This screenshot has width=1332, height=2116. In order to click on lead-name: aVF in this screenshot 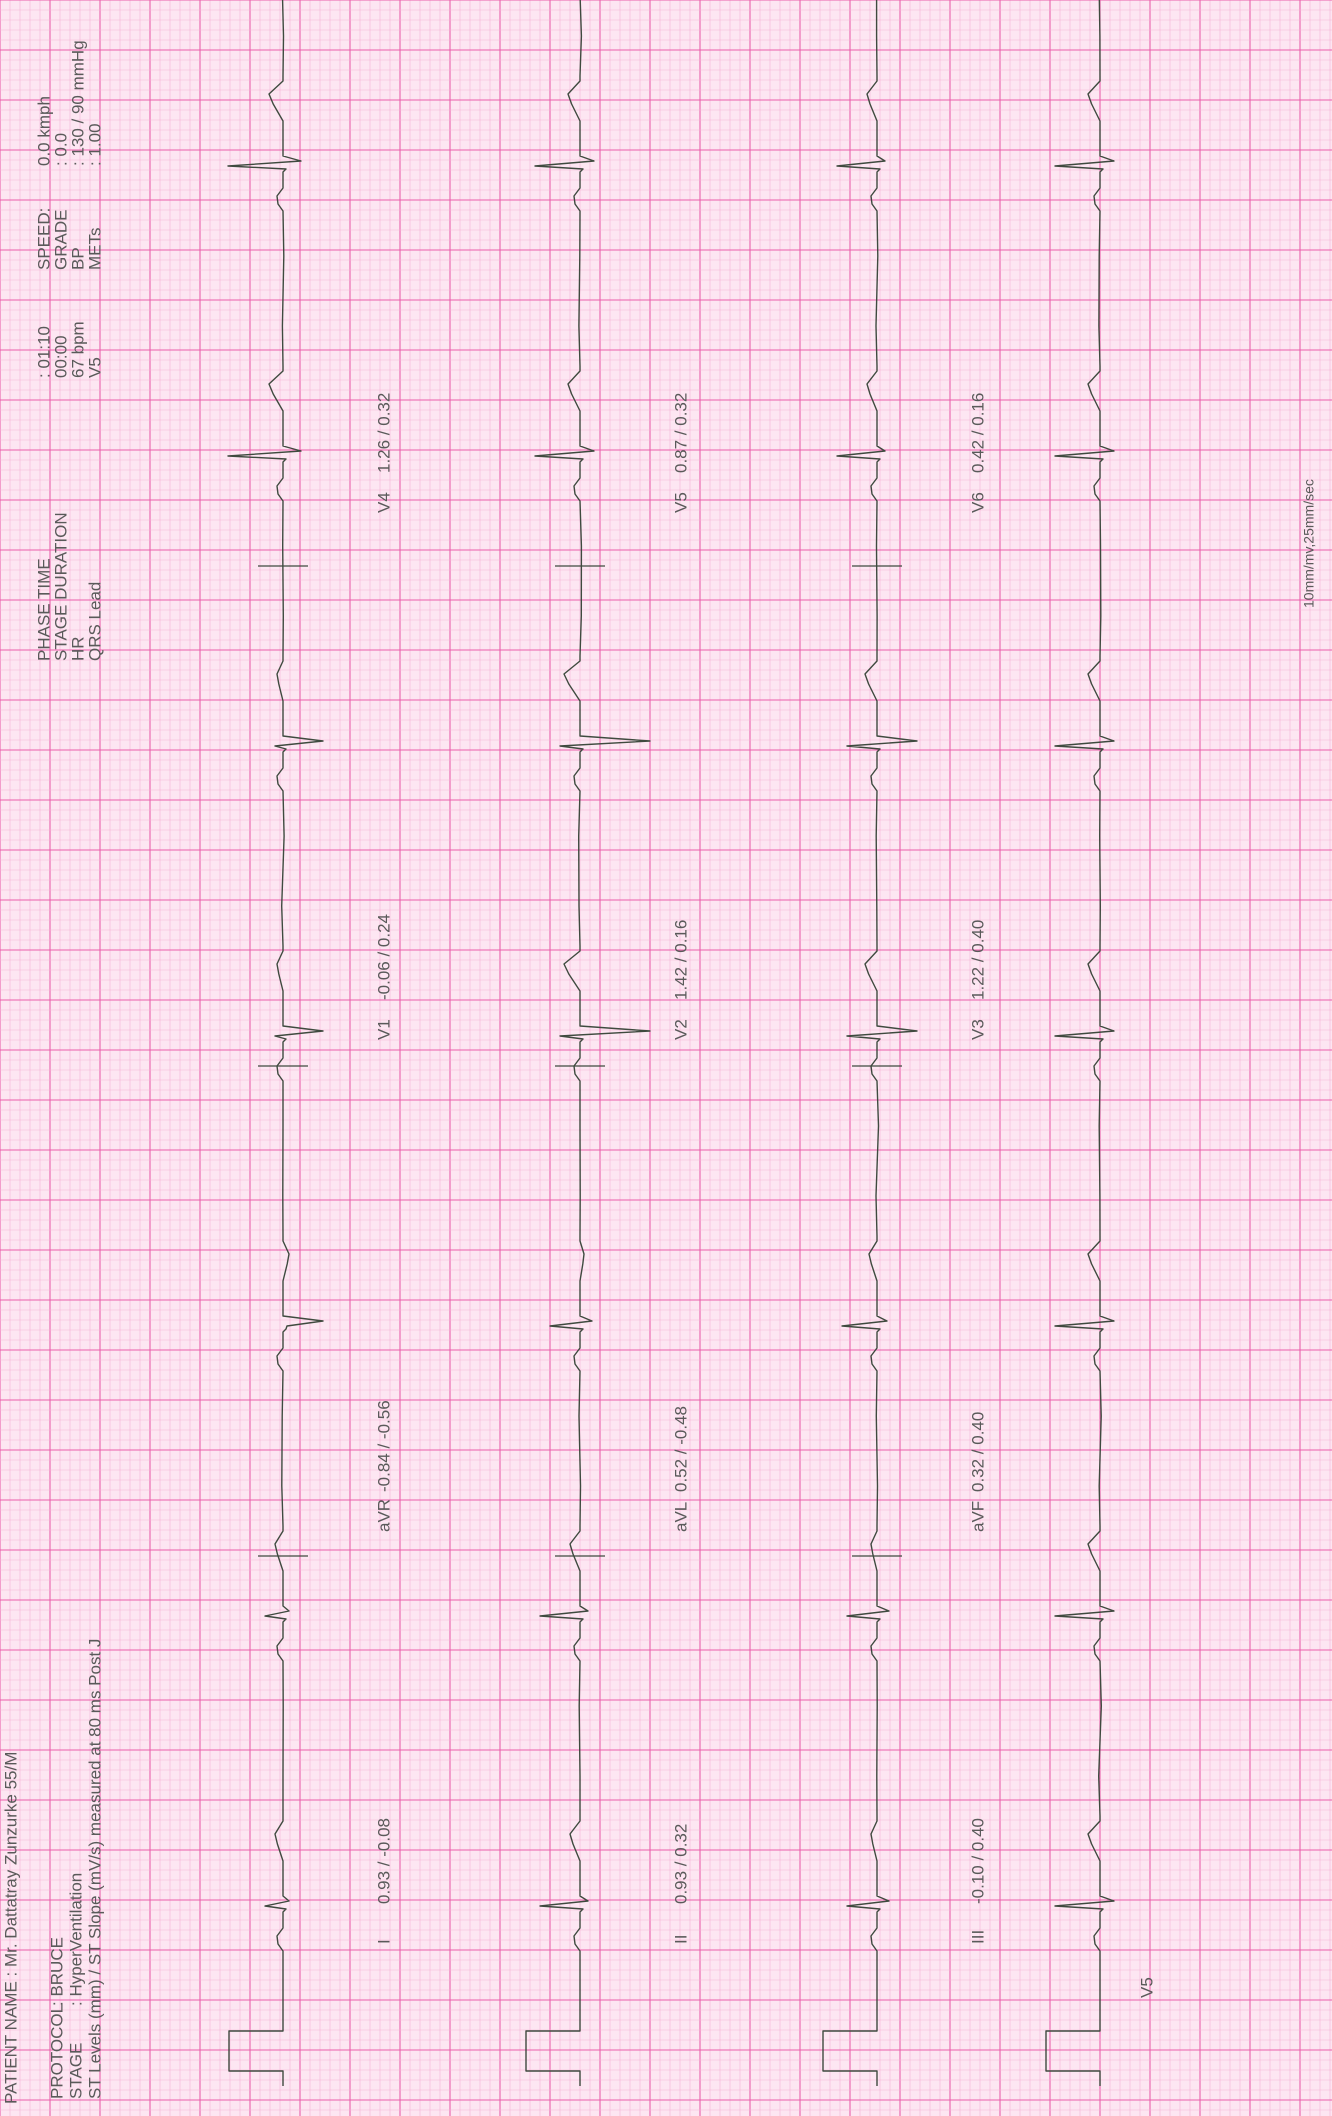, I will do `click(977, 1516)`.